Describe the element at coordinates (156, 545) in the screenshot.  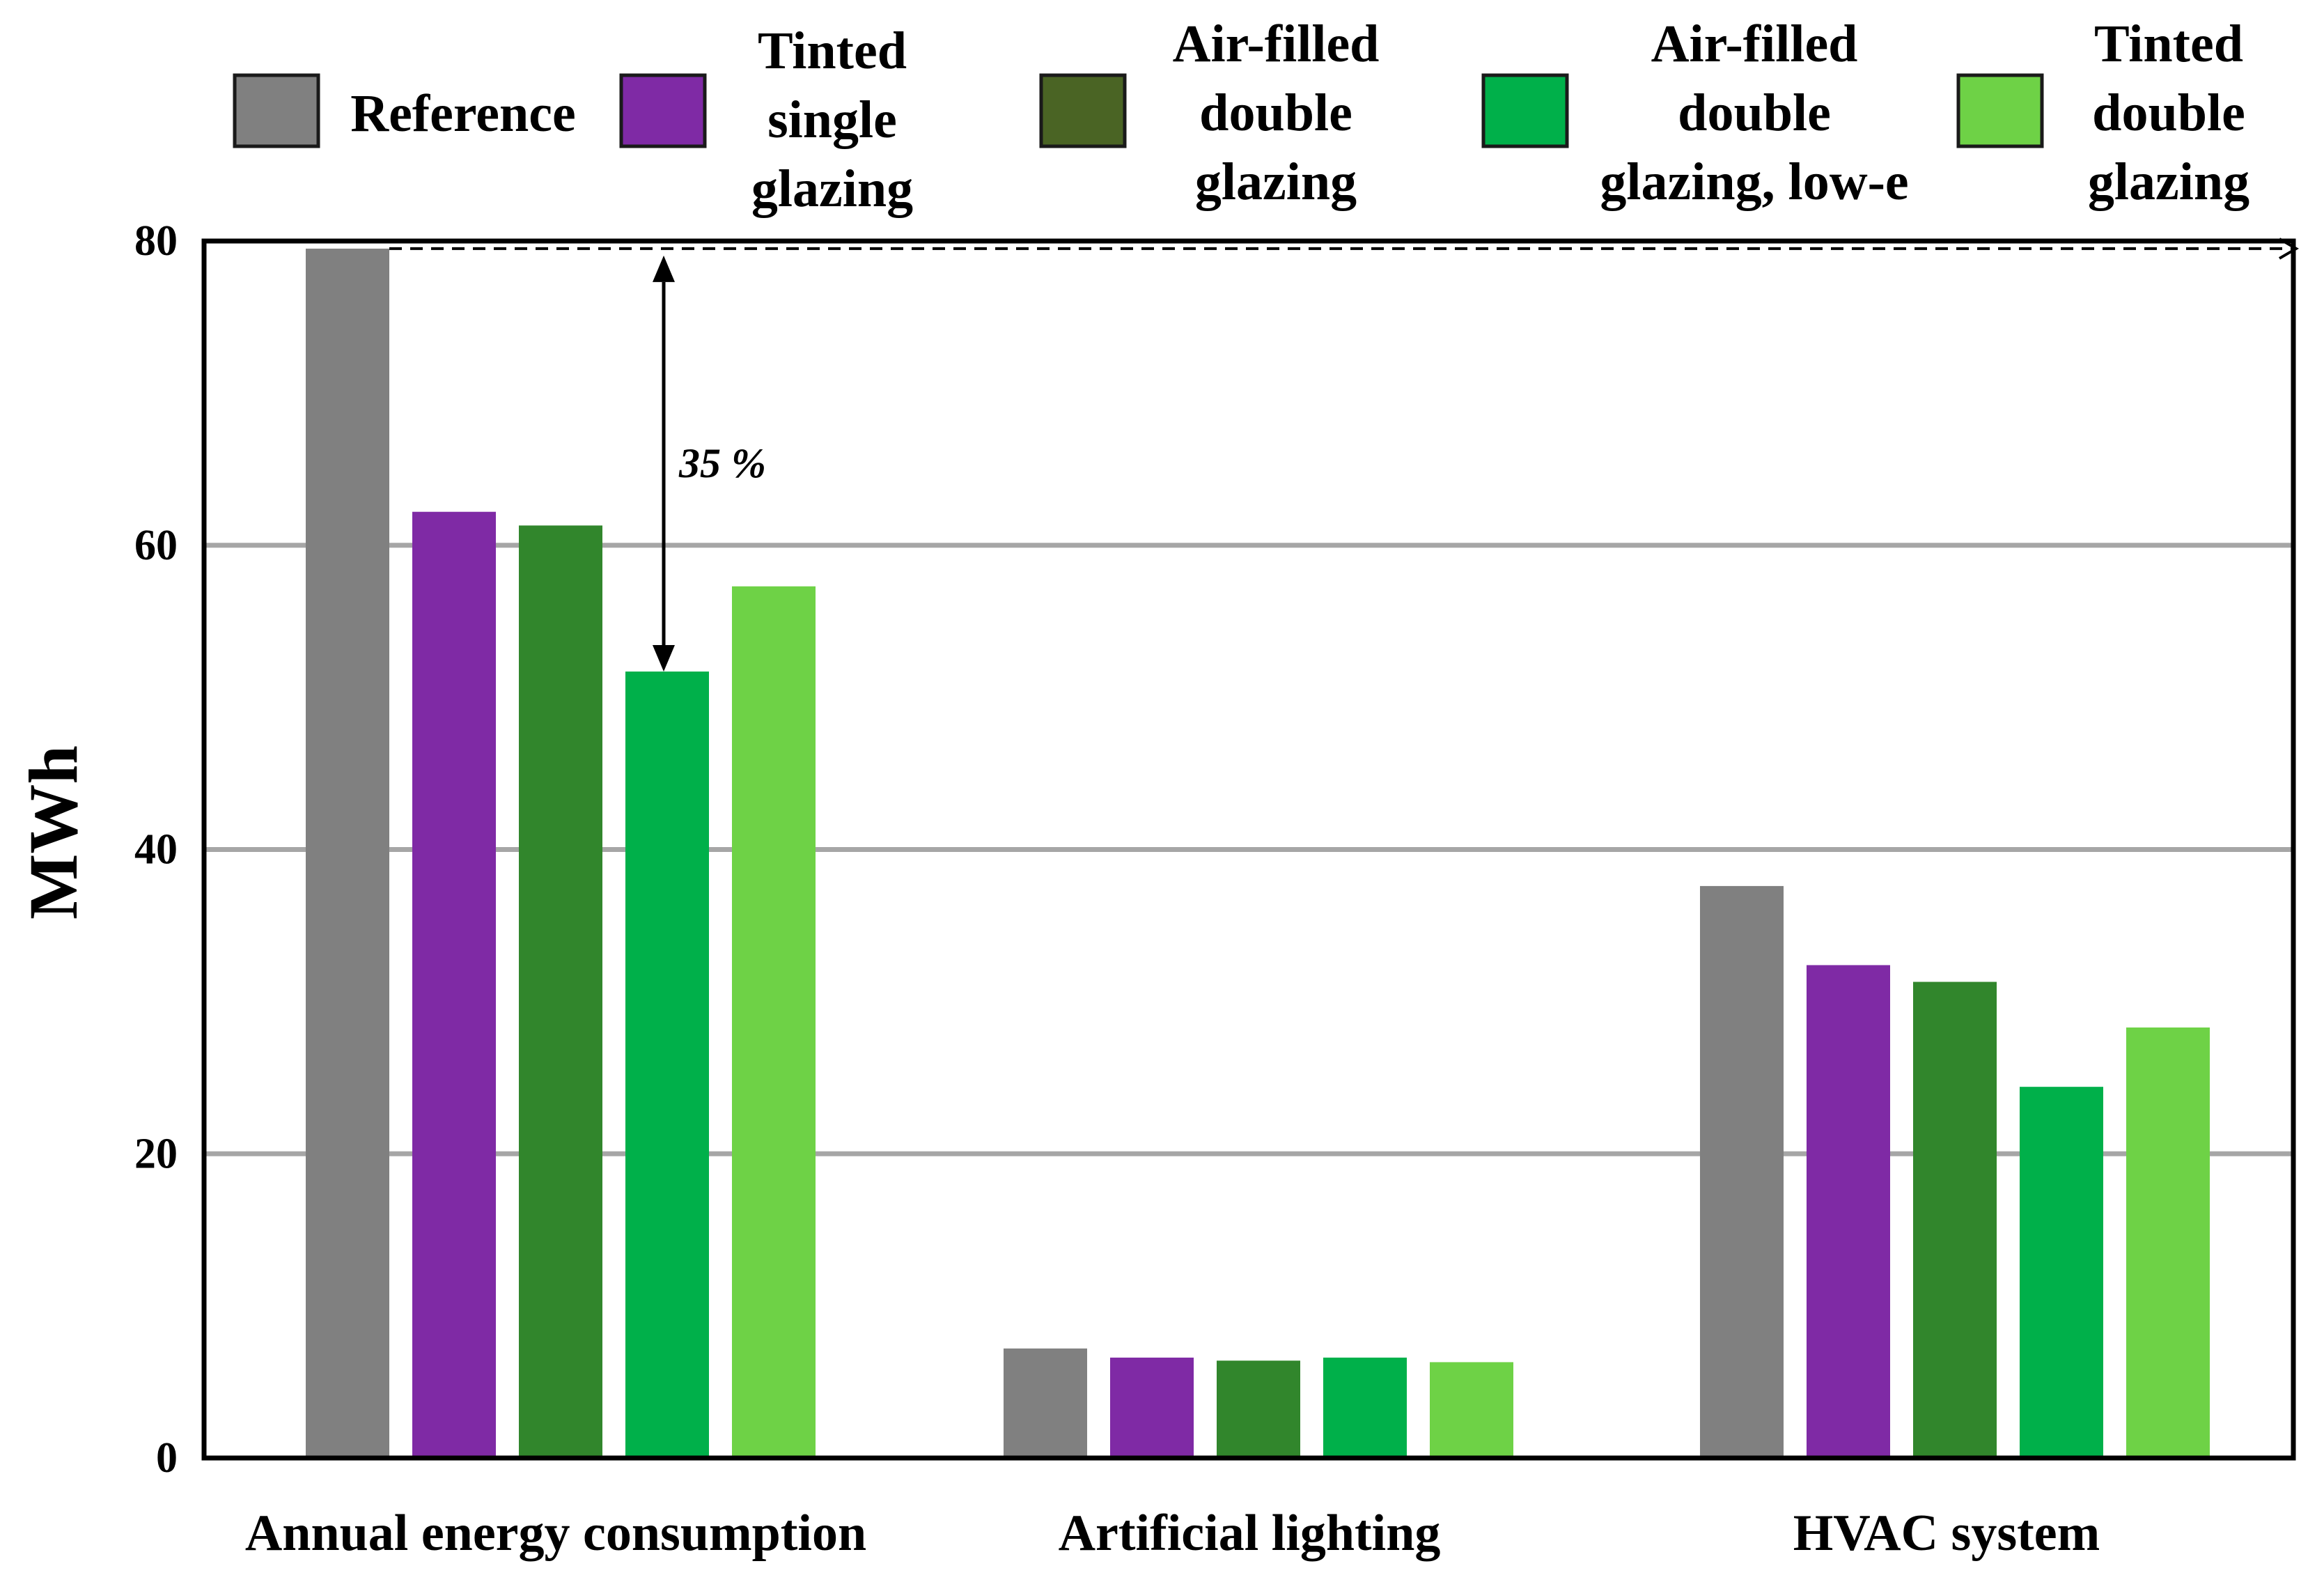
I see `y-tick-label-60: 60` at that location.